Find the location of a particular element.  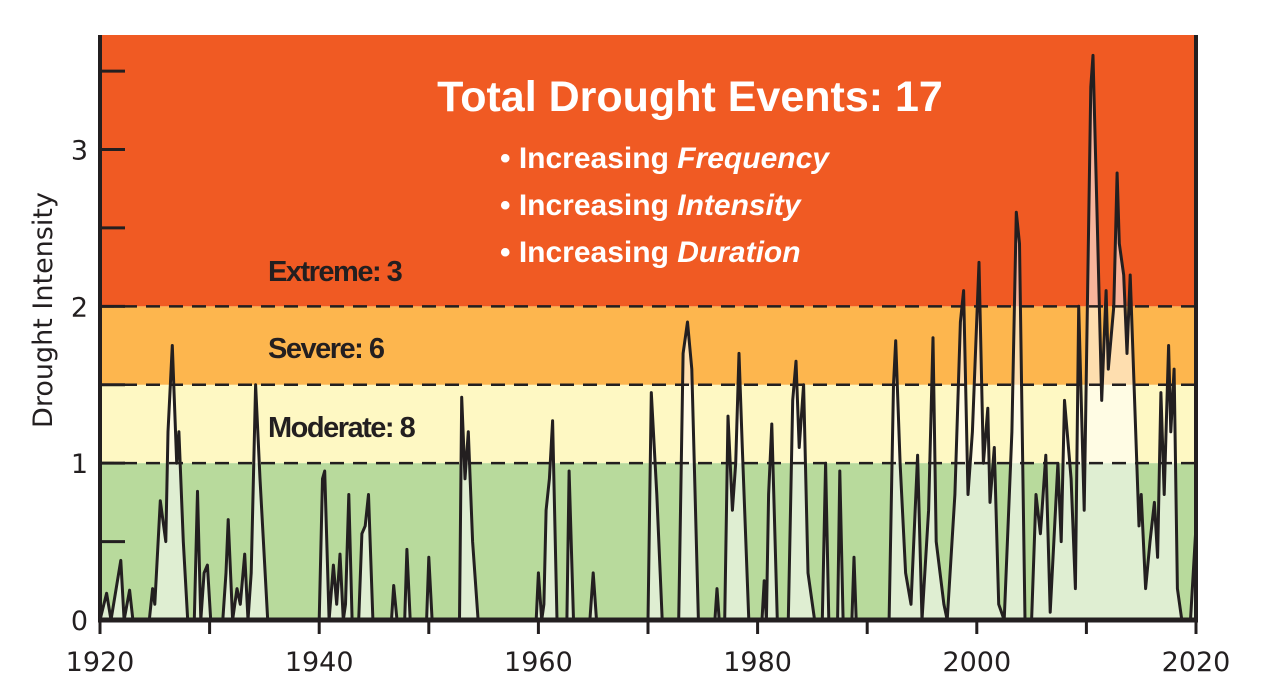

band-moderate is located at coordinates (648, 424).